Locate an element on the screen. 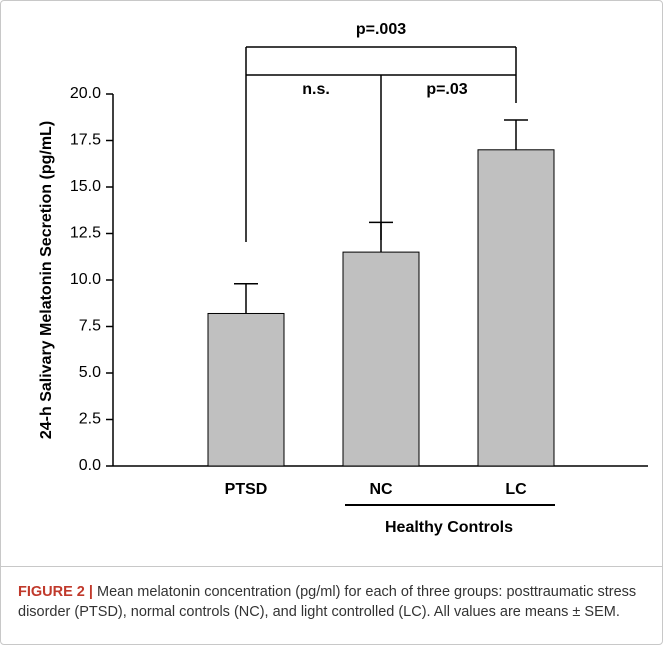 This screenshot has height=645, width=663. x-tick-label: PTSD is located at coordinates (246, 489).